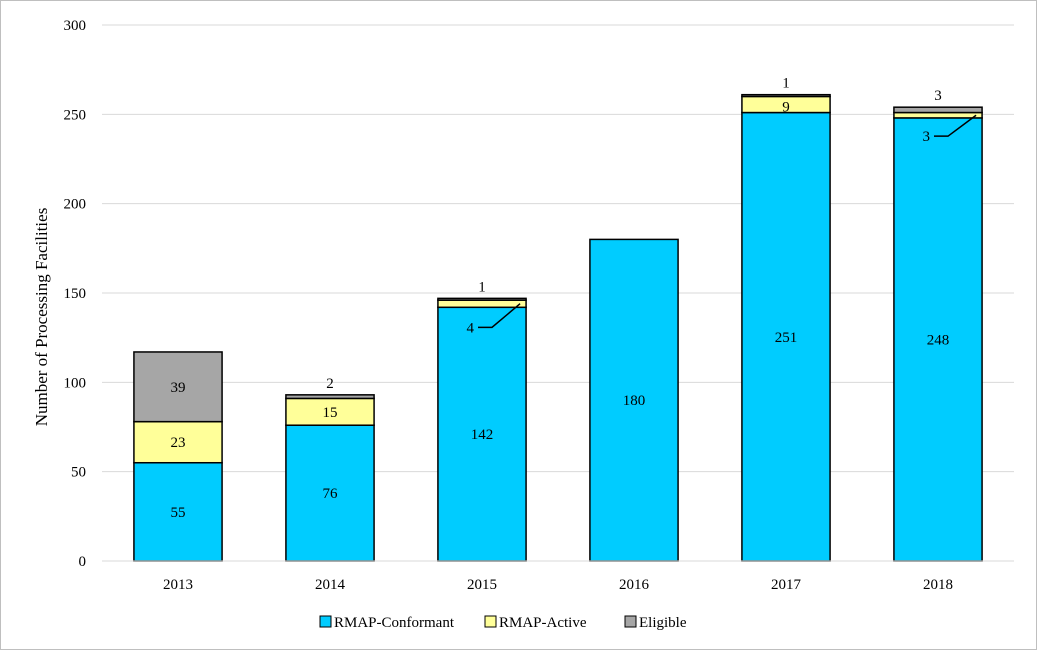 The width and height of the screenshot is (1037, 650). I want to click on bar-rmap-conformant-2018, so click(938, 339).